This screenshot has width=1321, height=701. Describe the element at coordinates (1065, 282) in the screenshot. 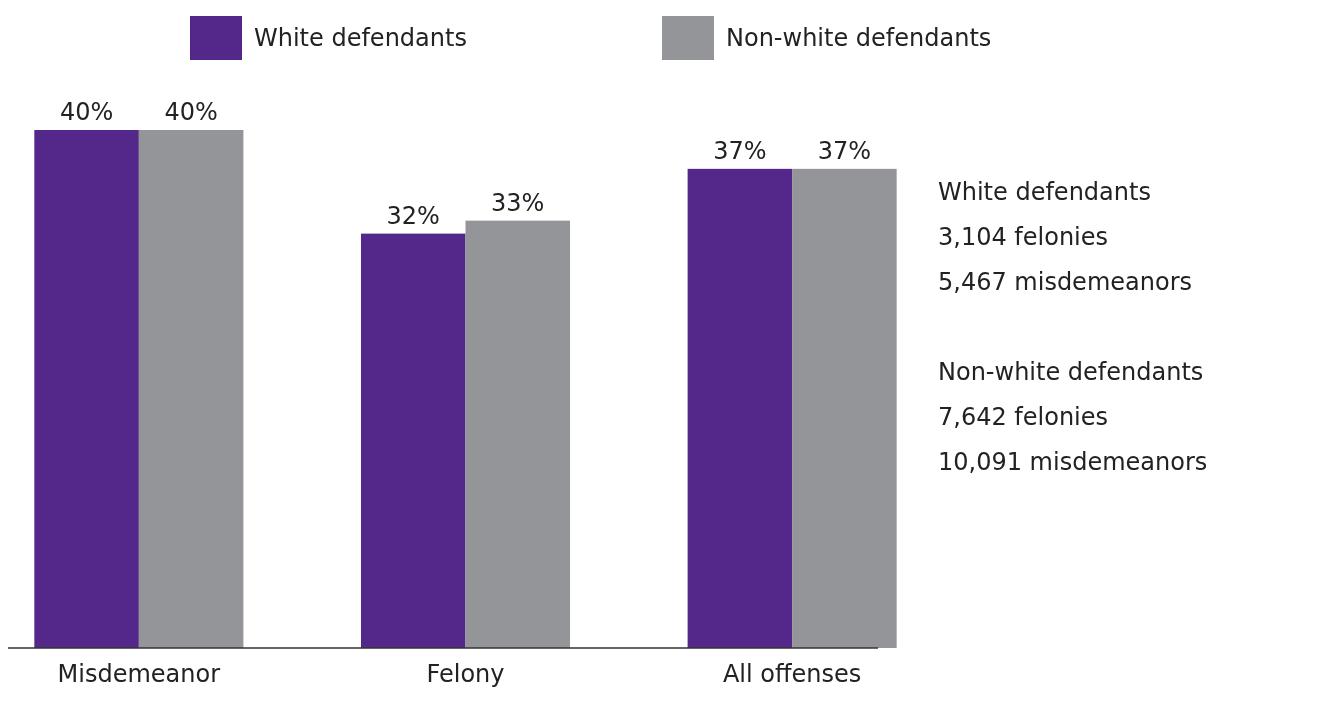

I see `text: 5,467 misdemeanors` at that location.